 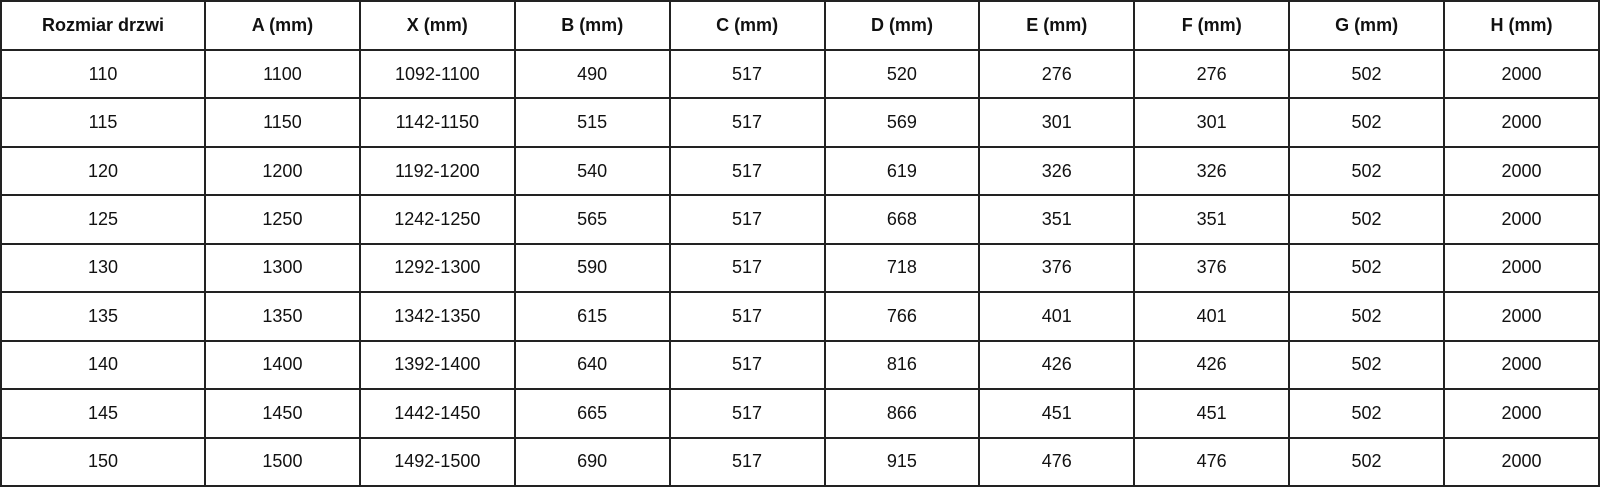 What do you see at coordinates (103, 219) in the screenshot?
I see `table-cell: 125` at bounding box center [103, 219].